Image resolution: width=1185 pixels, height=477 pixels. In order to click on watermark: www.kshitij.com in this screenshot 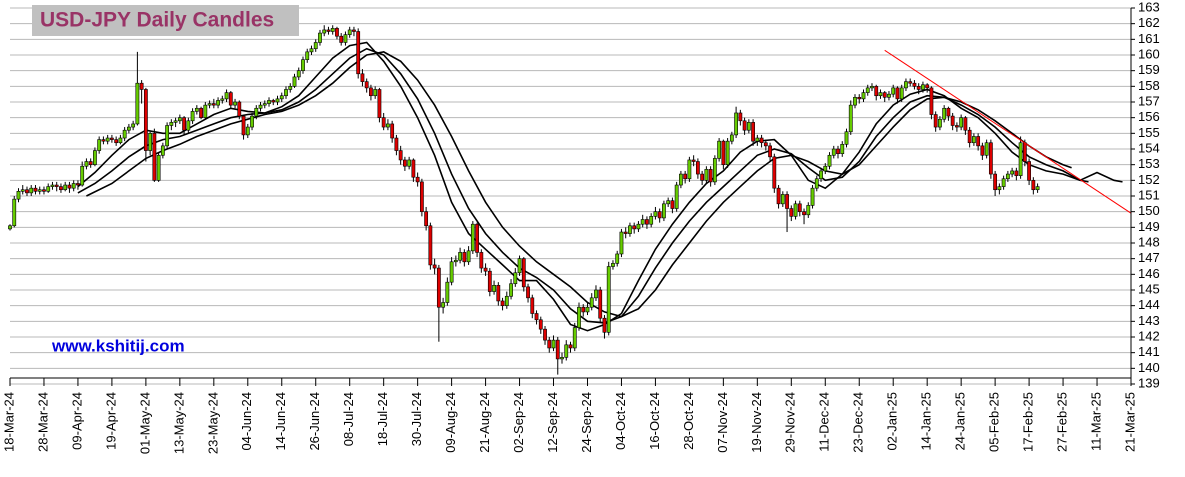, I will do `click(118, 345)`.